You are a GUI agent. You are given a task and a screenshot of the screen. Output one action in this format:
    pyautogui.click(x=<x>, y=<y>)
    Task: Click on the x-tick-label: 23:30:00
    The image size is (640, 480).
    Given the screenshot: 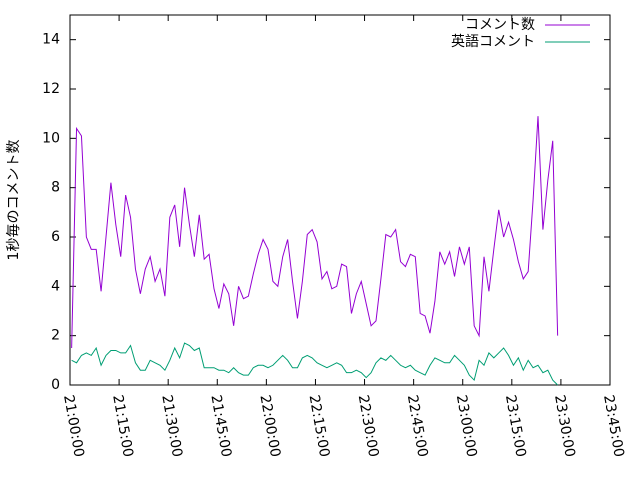 What is the action you would take?
    pyautogui.click(x=564, y=426)
    